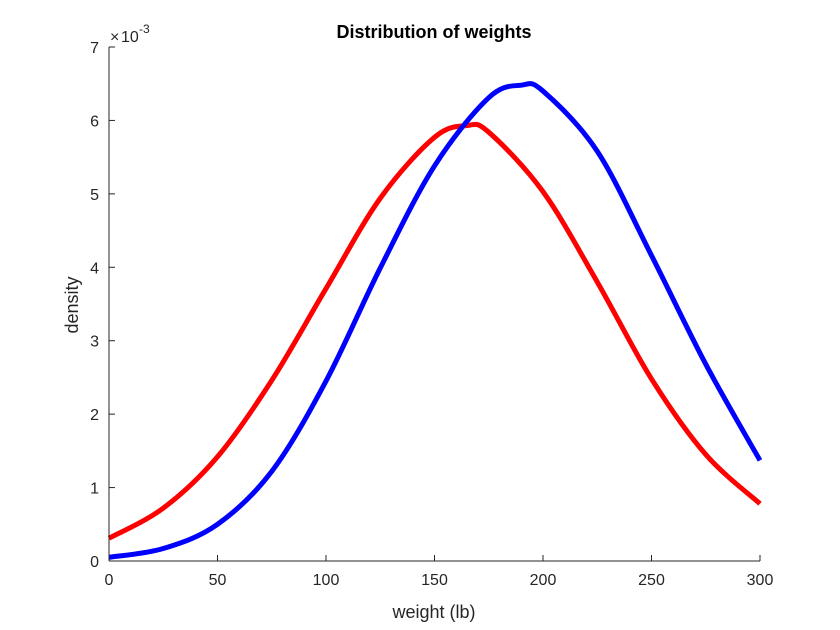  Describe the element at coordinates (130, 37) in the screenshot. I see `exponent-base: 10` at that location.